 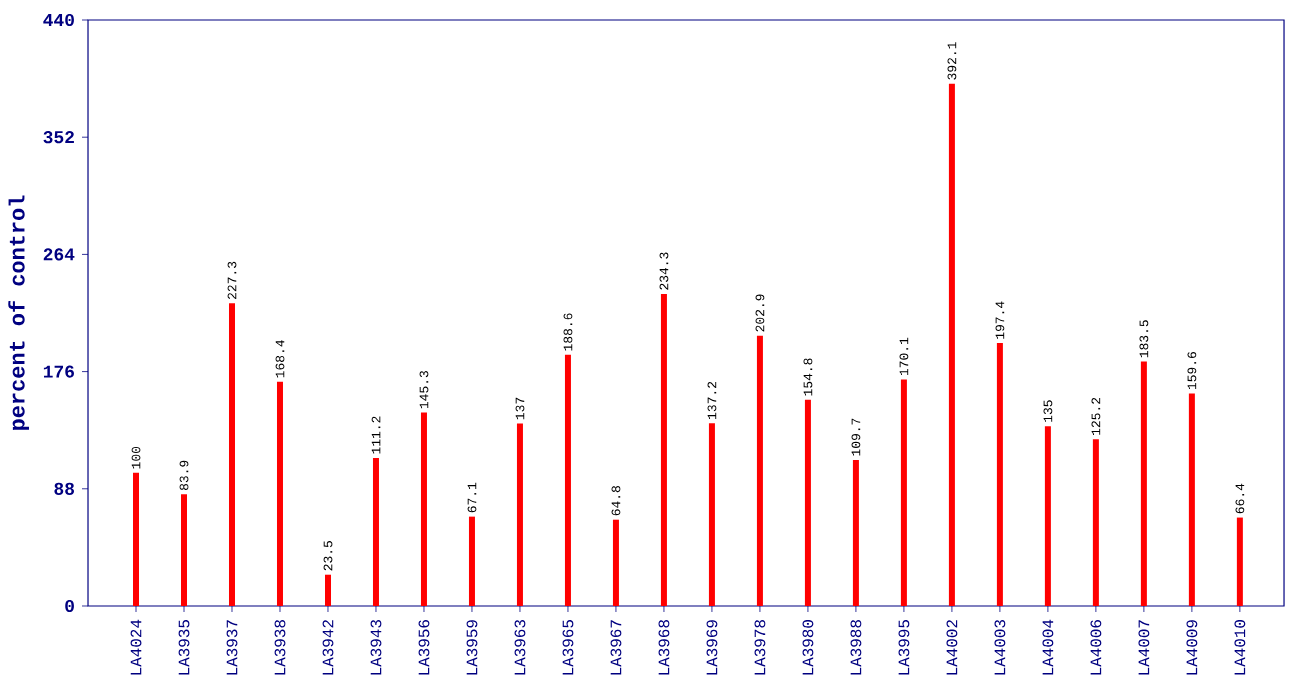 I want to click on y-axis-title: percent of control, so click(x=18, y=312).